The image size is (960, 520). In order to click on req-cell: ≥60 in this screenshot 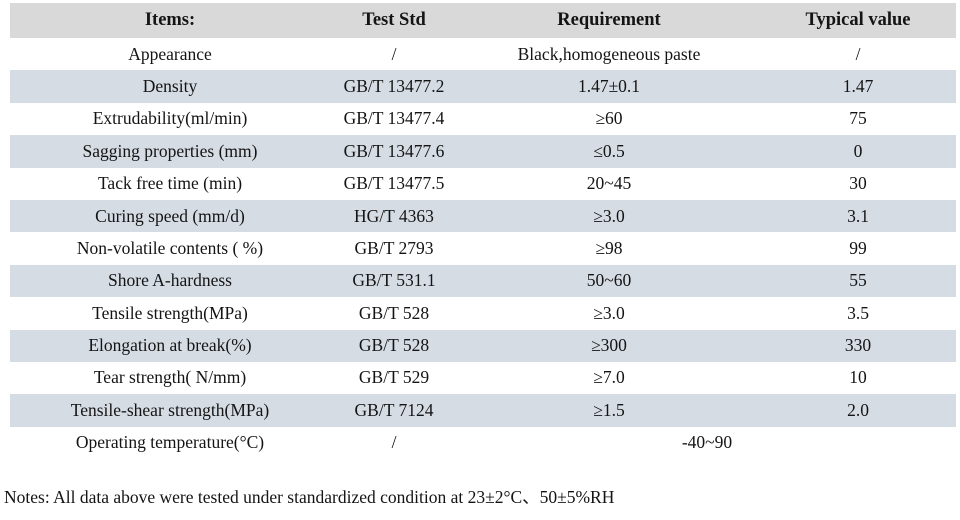, I will do `click(609, 118)`.